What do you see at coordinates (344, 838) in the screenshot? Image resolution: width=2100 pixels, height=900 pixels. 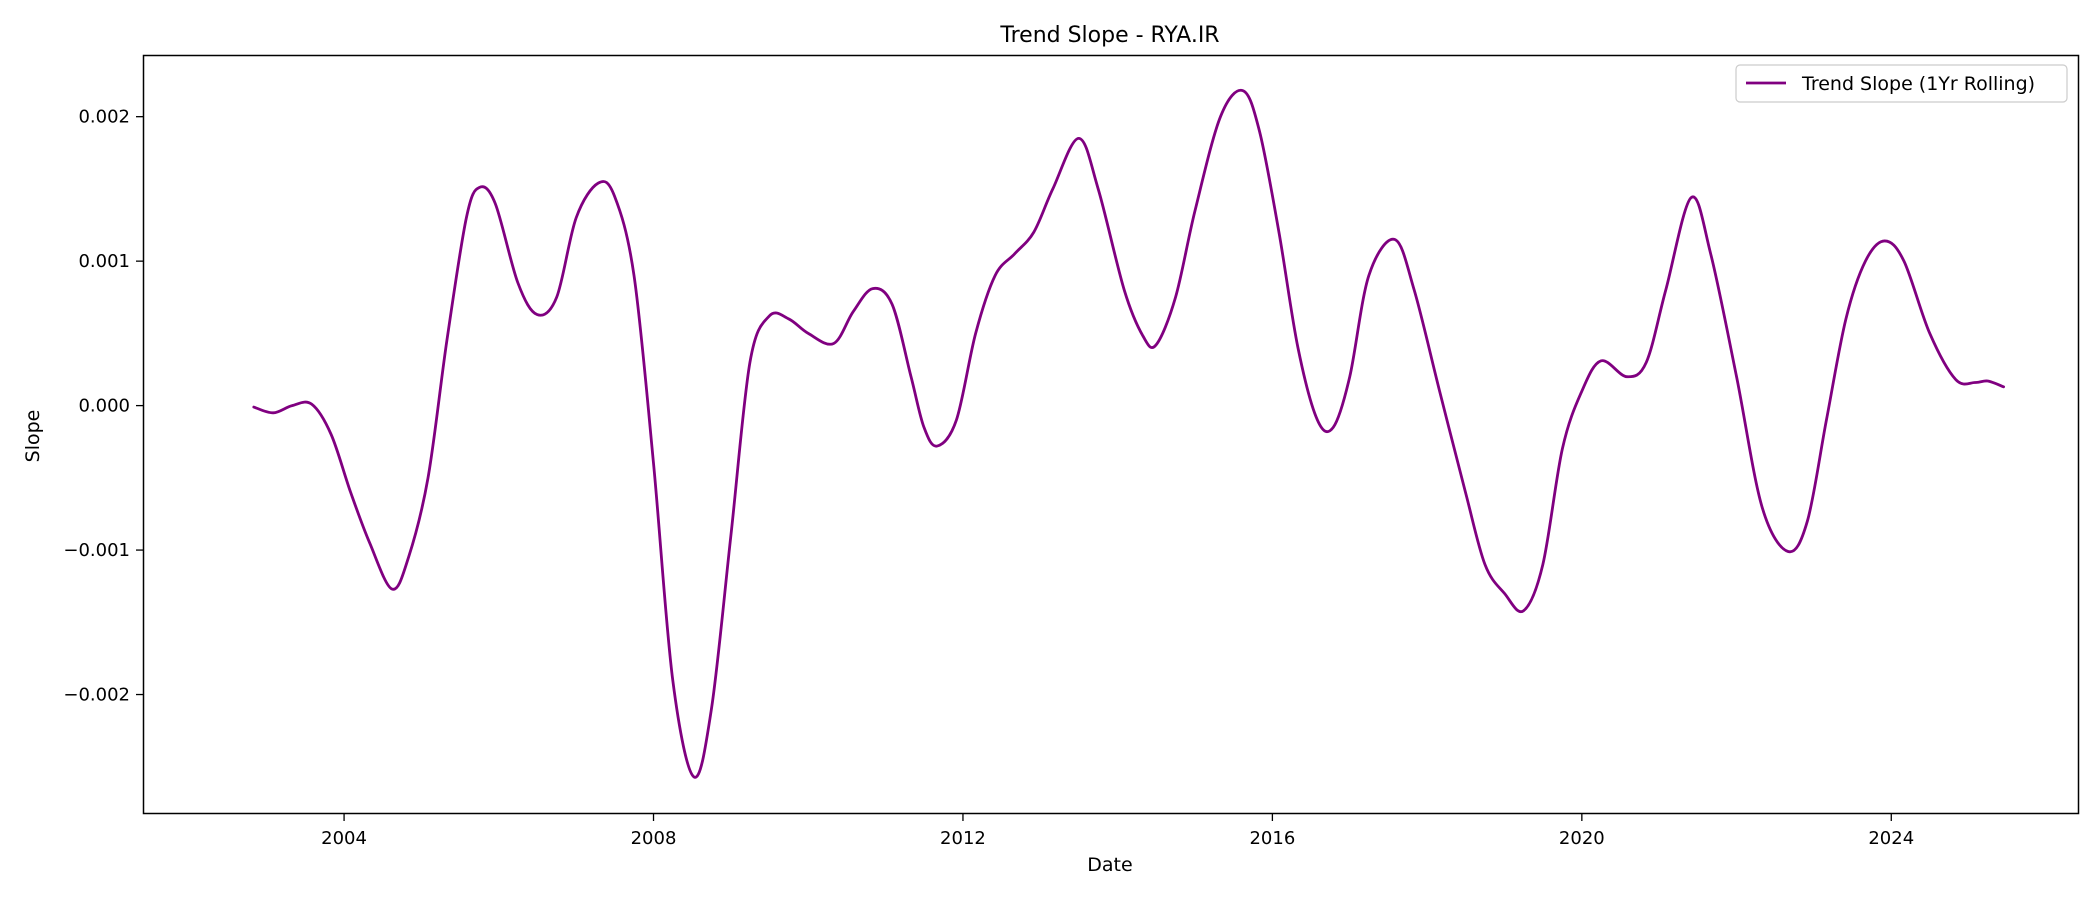 I see `x-tick-label: 2004` at bounding box center [344, 838].